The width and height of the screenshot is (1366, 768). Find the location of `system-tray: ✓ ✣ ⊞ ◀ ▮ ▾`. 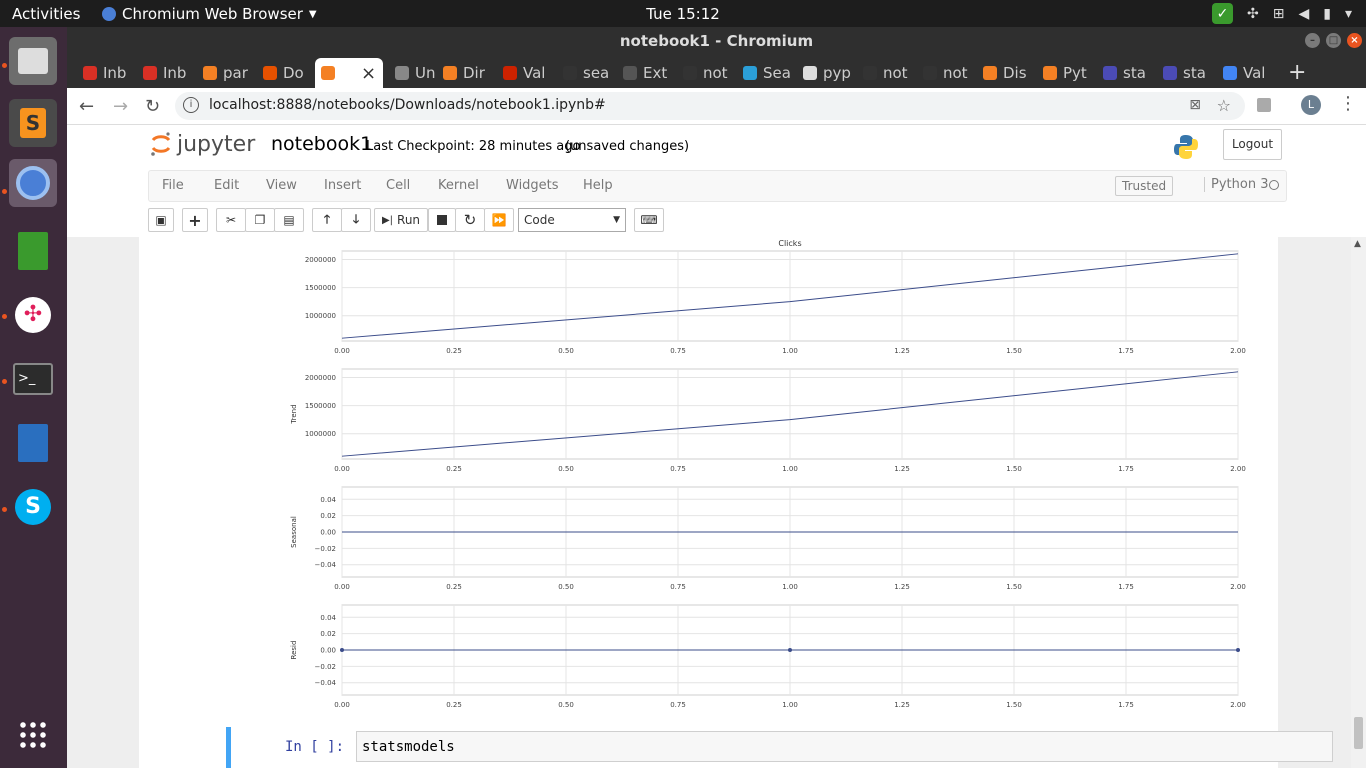

system-tray: ✓ ✣ ⊞ ◀ ▮ ▾ is located at coordinates (1282, 13).